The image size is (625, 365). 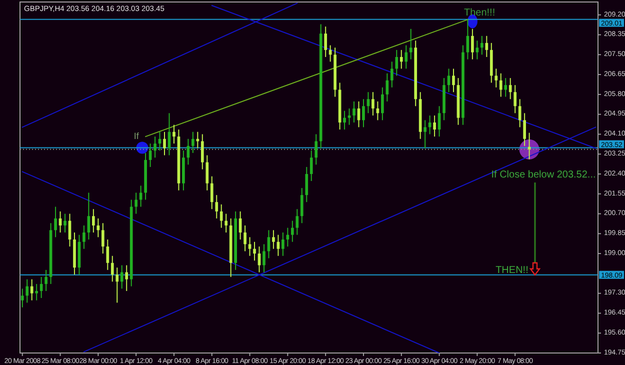 What do you see at coordinates (480, 12) in the screenshot?
I see `annotation: Then!!!` at bounding box center [480, 12].